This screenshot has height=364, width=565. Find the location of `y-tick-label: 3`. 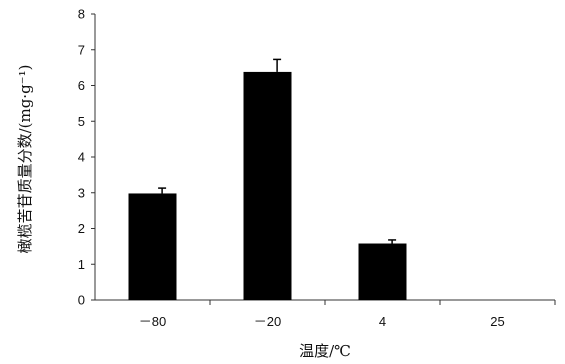

y-tick-label: 3 is located at coordinates (81, 192).